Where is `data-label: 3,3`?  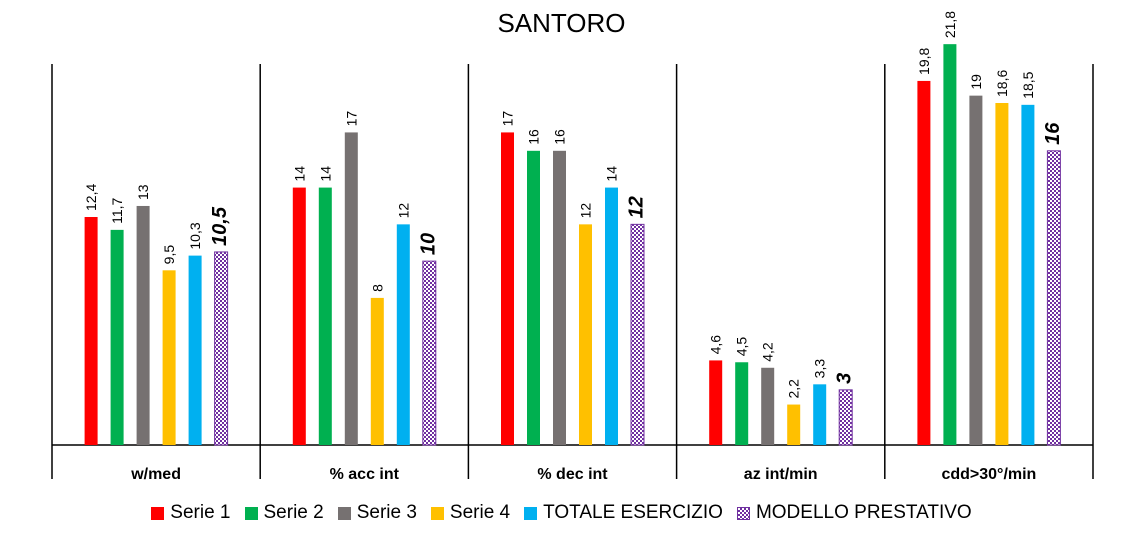 data-label: 3,3 is located at coordinates (820, 369).